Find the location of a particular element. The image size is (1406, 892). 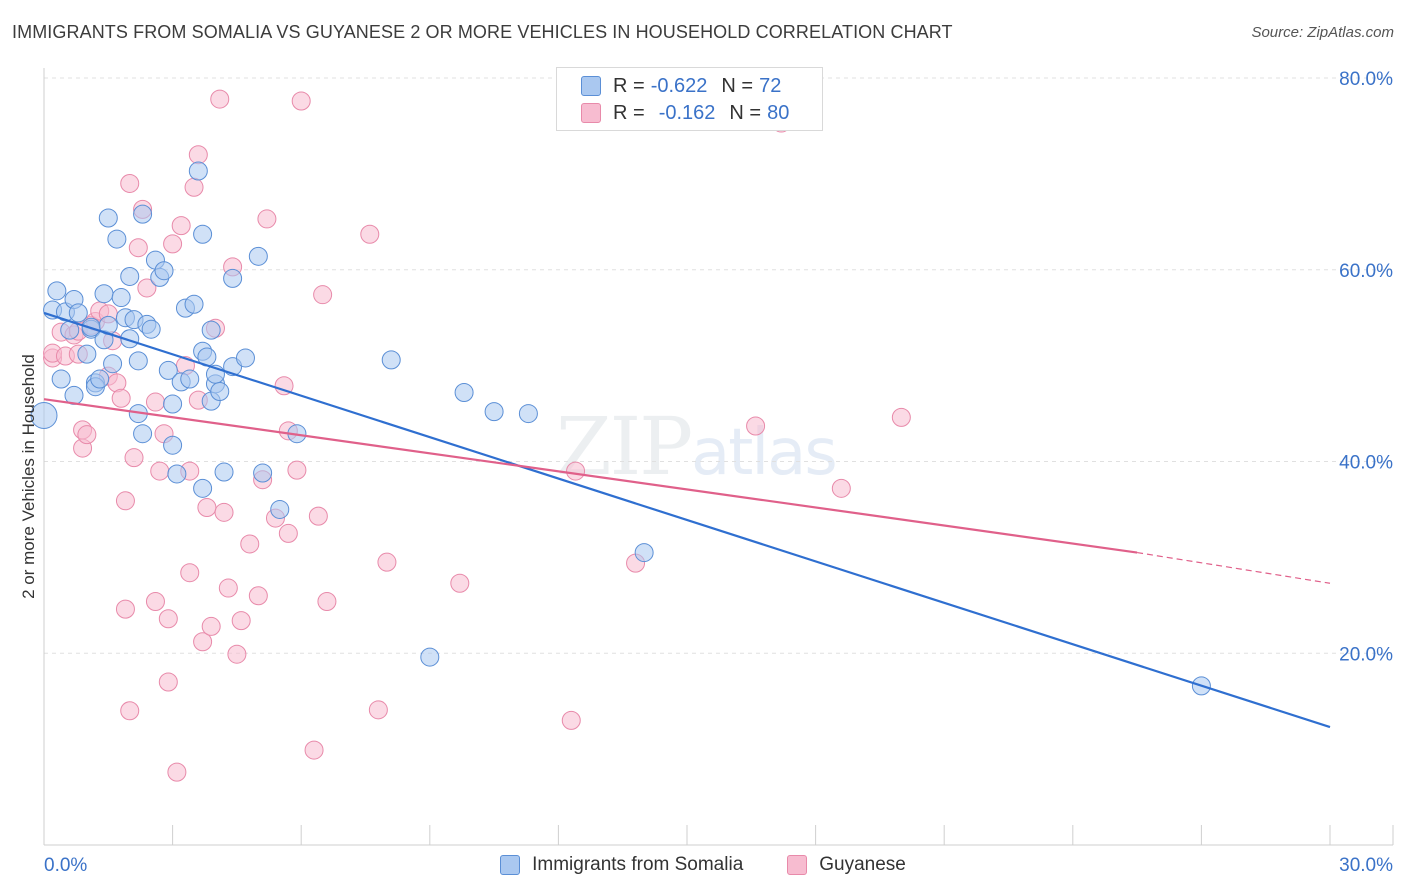

legend-row-guyanese: R = -0.162 N = 80 is located at coordinates (685, 113).